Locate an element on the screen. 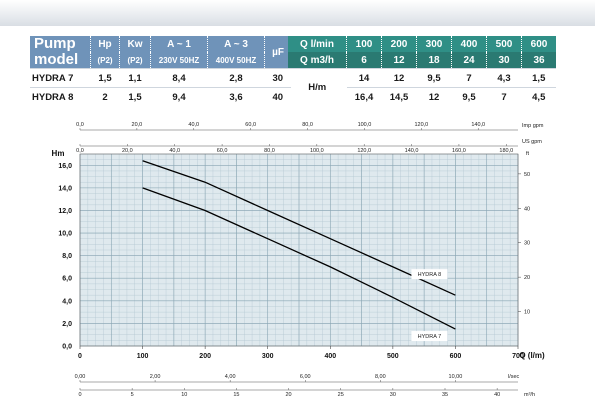 The width and height of the screenshot is (595, 404). head-cell: 14 is located at coordinates (364, 78).